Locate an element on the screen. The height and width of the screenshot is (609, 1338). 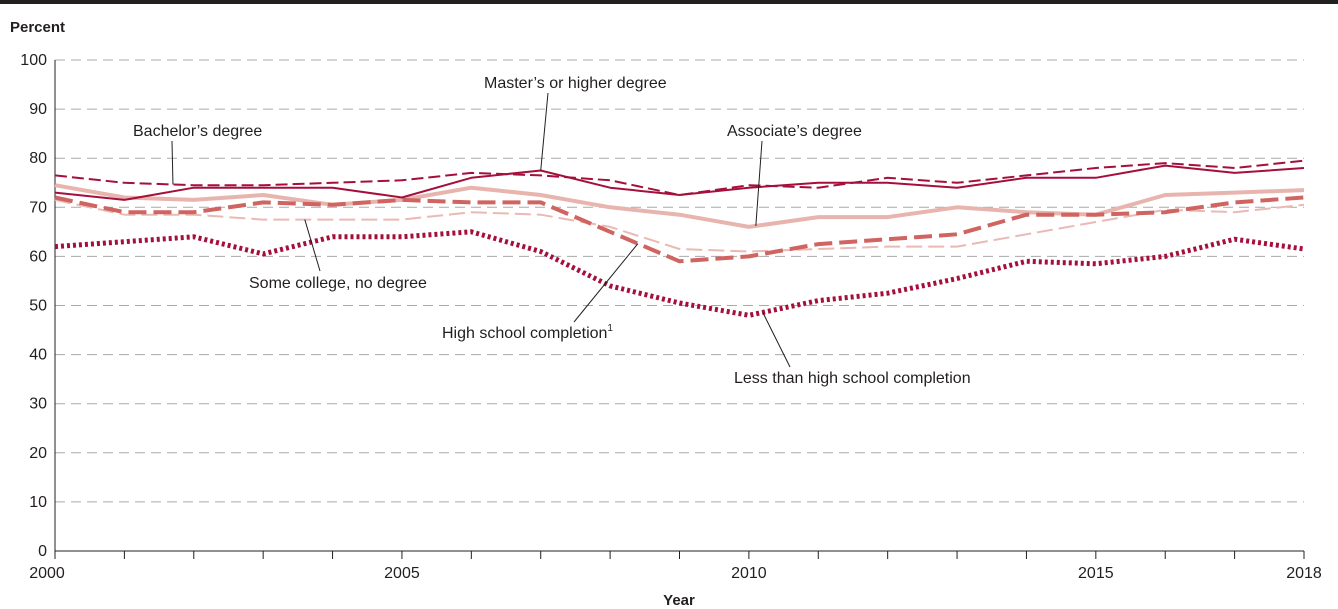
x-tick-label: 2005 is located at coordinates (402, 573).